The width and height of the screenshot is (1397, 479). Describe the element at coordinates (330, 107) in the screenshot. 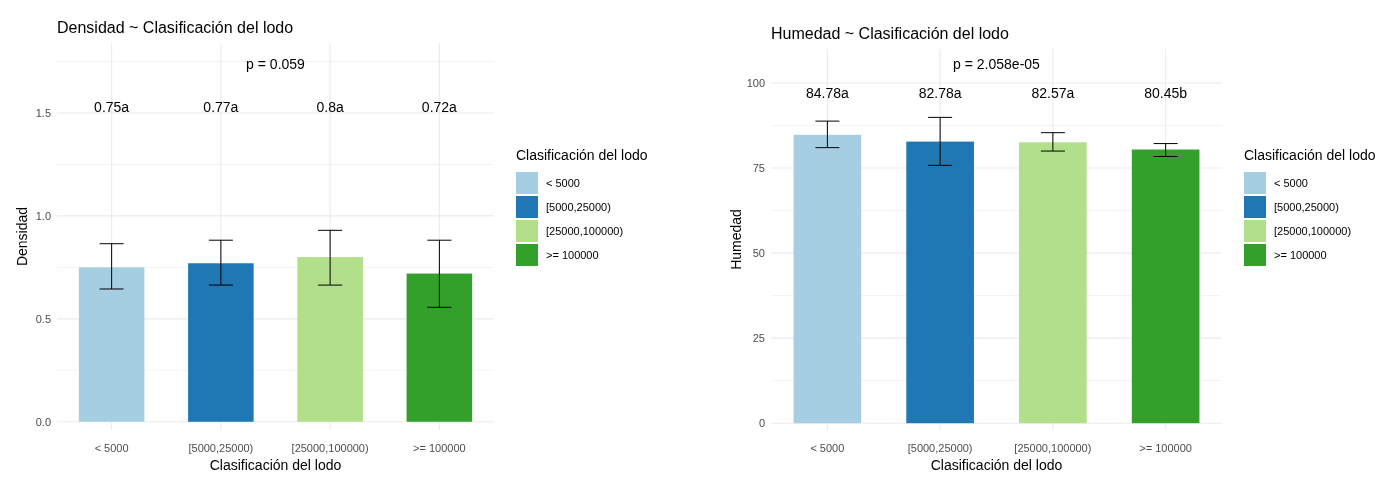

I see `annotation: 0.8a` at that location.